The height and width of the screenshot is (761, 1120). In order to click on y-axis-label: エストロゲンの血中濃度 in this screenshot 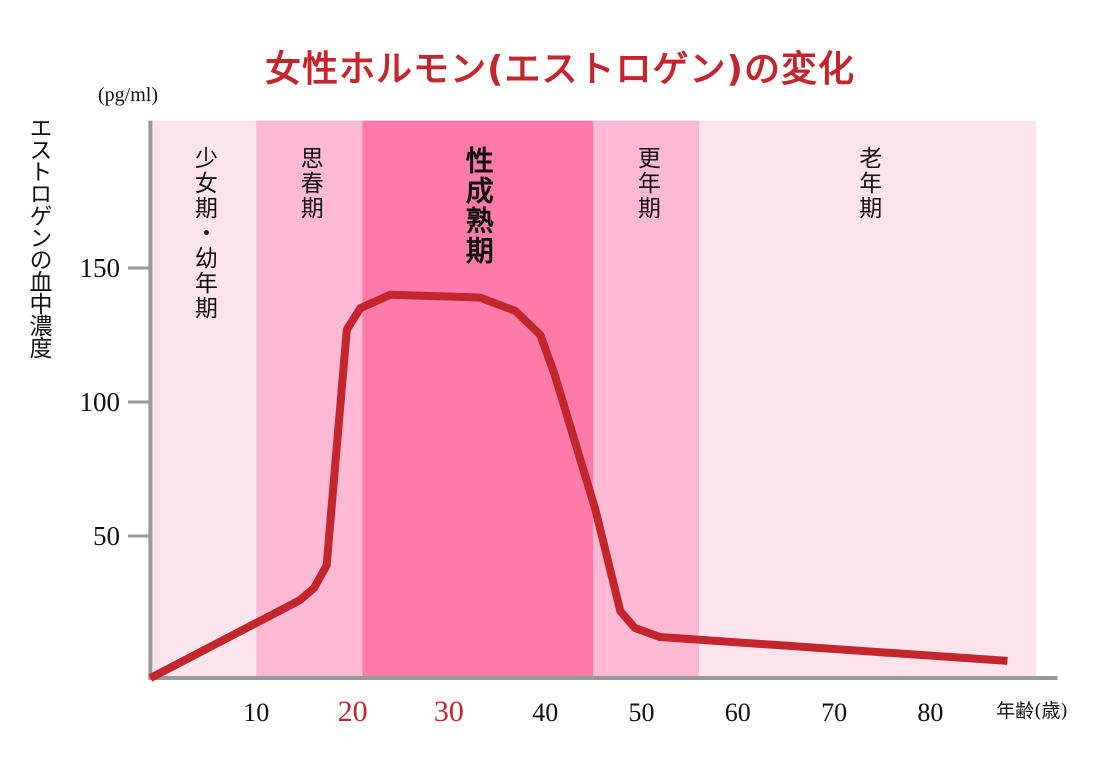, I will do `click(38, 237)`.